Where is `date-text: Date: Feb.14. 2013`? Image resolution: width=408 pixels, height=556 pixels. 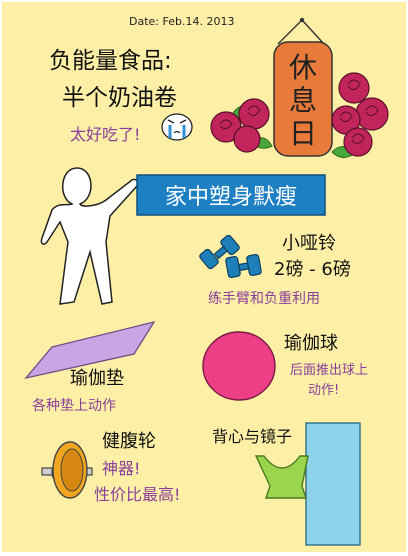
date-text: Date: Feb.14. 2013 is located at coordinates (181, 21).